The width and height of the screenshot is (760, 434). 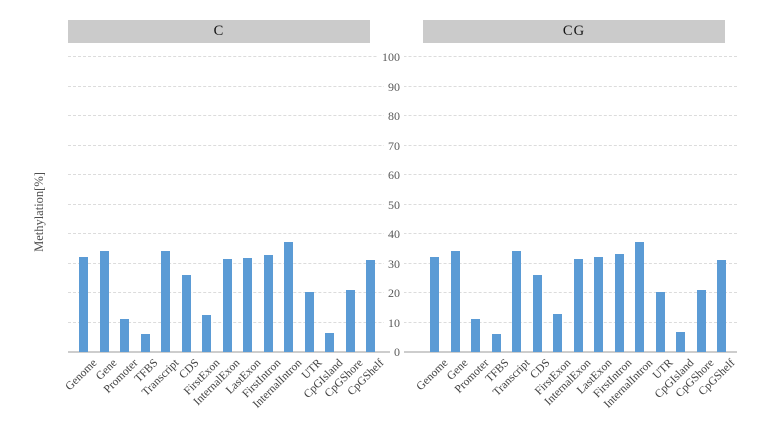 I want to click on y-tick-label: 10, so click(x=394, y=322).